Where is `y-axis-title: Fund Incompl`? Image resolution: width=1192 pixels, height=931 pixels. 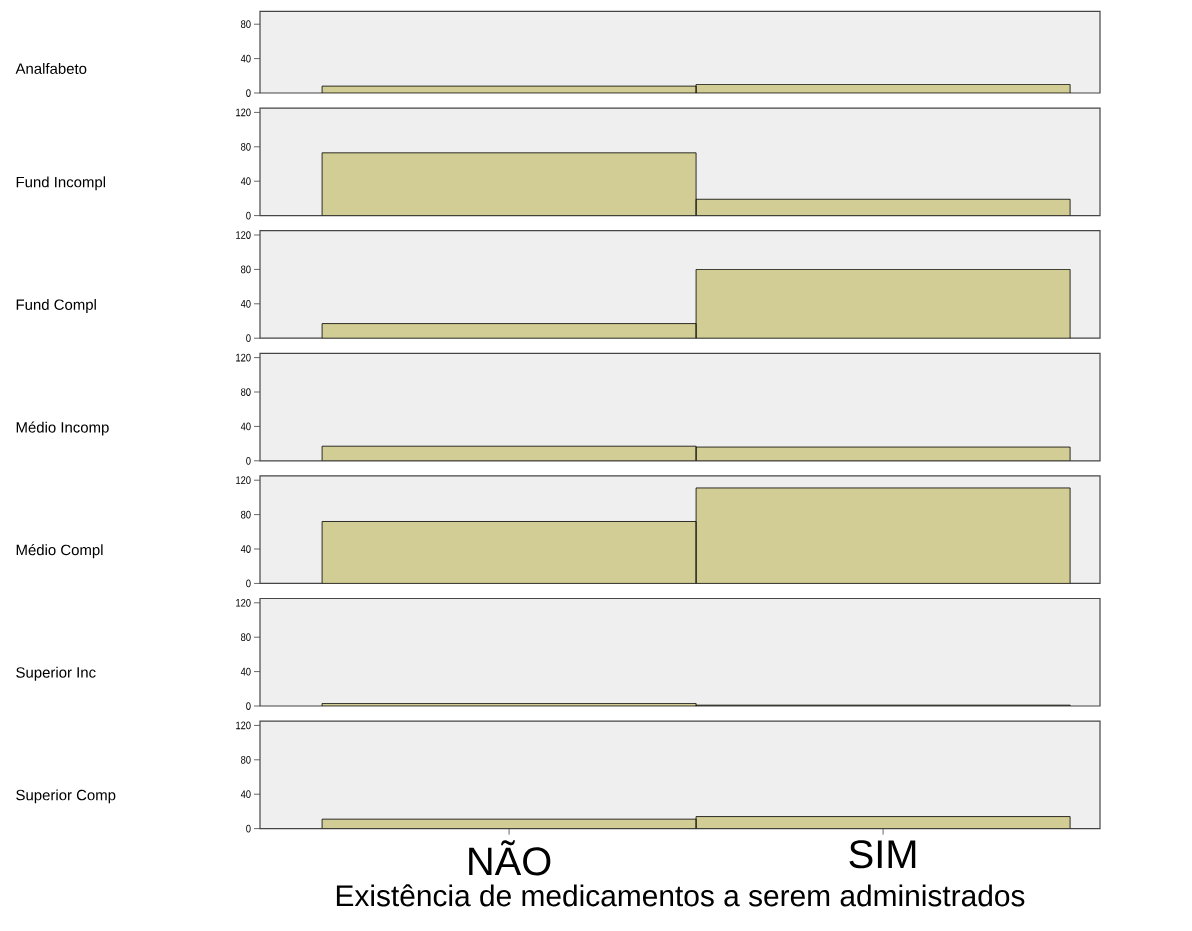 y-axis-title: Fund Incompl is located at coordinates (61, 183).